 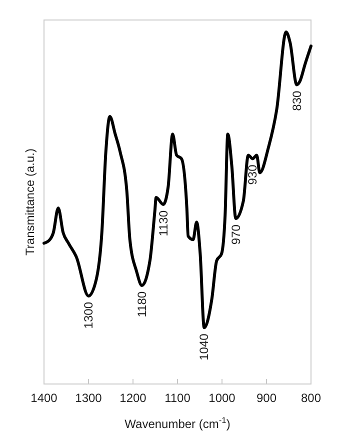 I want to click on x-tick-label: 1200, so click(x=133, y=398).